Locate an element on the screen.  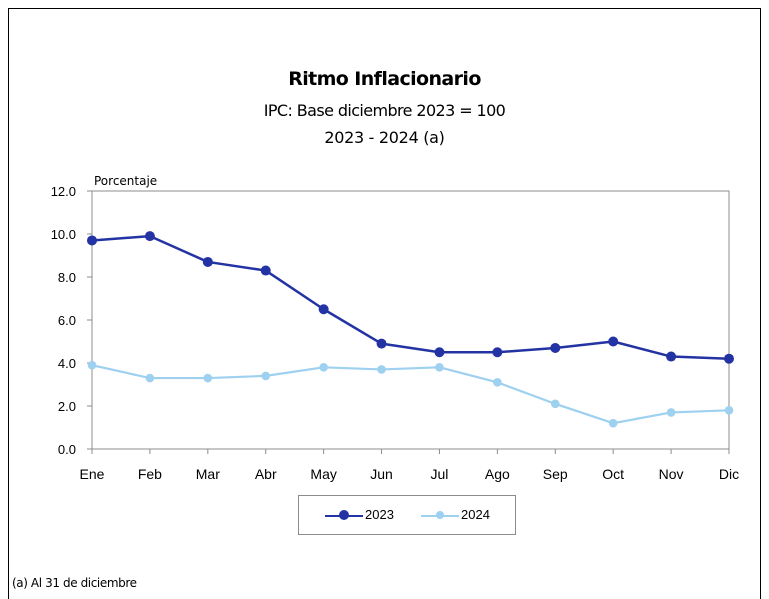
x-tick-label: Abr is located at coordinates (266, 474).